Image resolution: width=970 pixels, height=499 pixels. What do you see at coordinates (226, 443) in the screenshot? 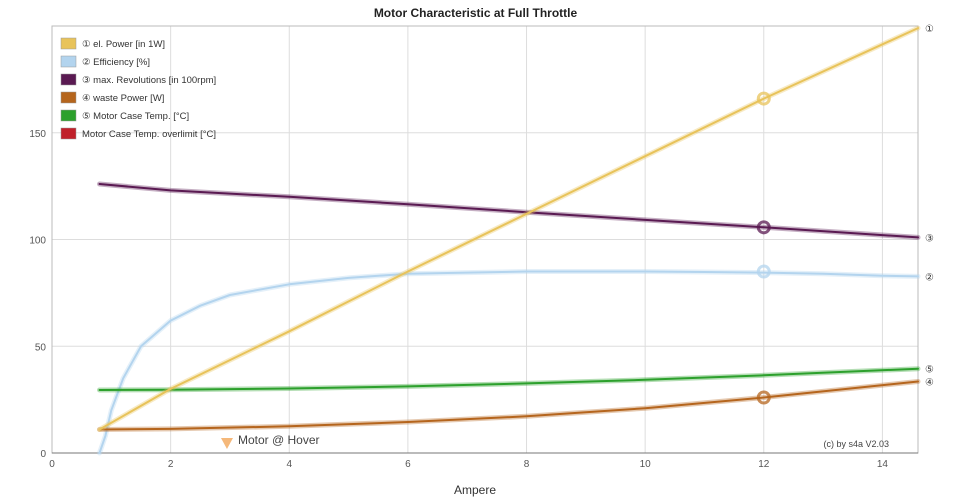
I see `hover-marker-triangle` at bounding box center [226, 443].